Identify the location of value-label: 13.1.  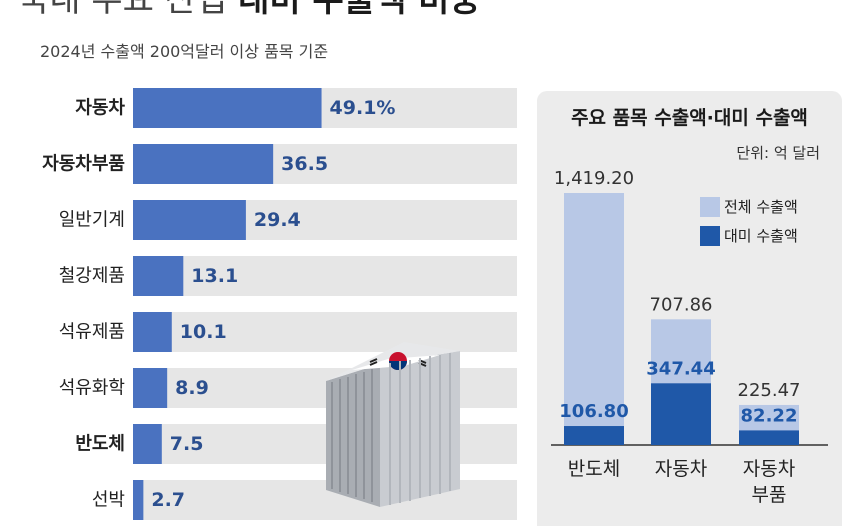
(214, 276).